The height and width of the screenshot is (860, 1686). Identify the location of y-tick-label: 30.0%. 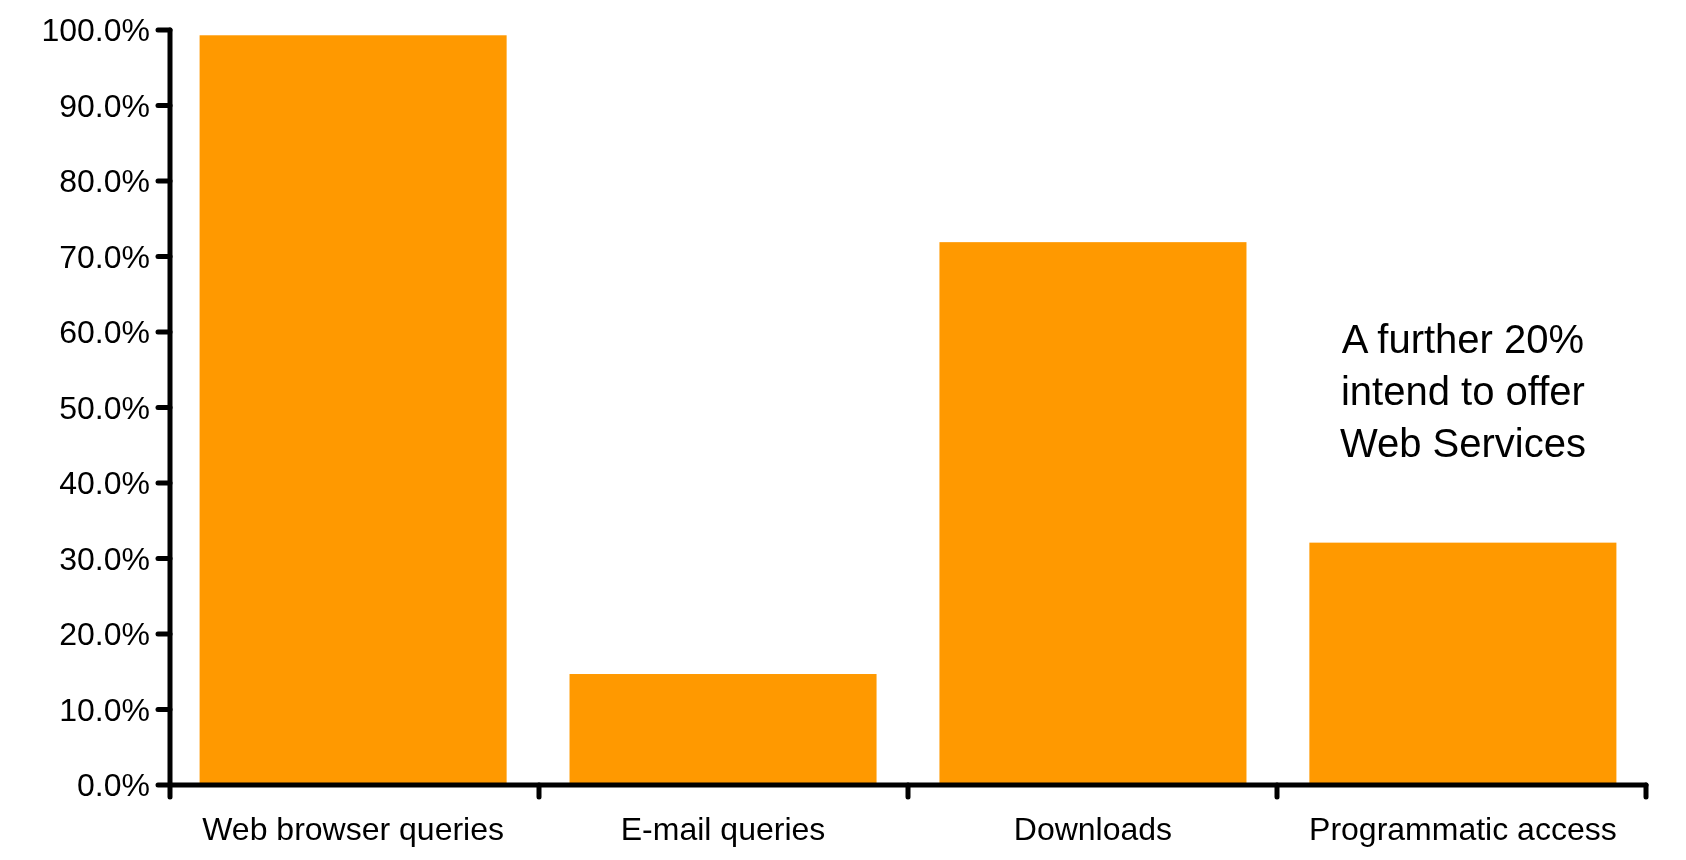
(104, 558).